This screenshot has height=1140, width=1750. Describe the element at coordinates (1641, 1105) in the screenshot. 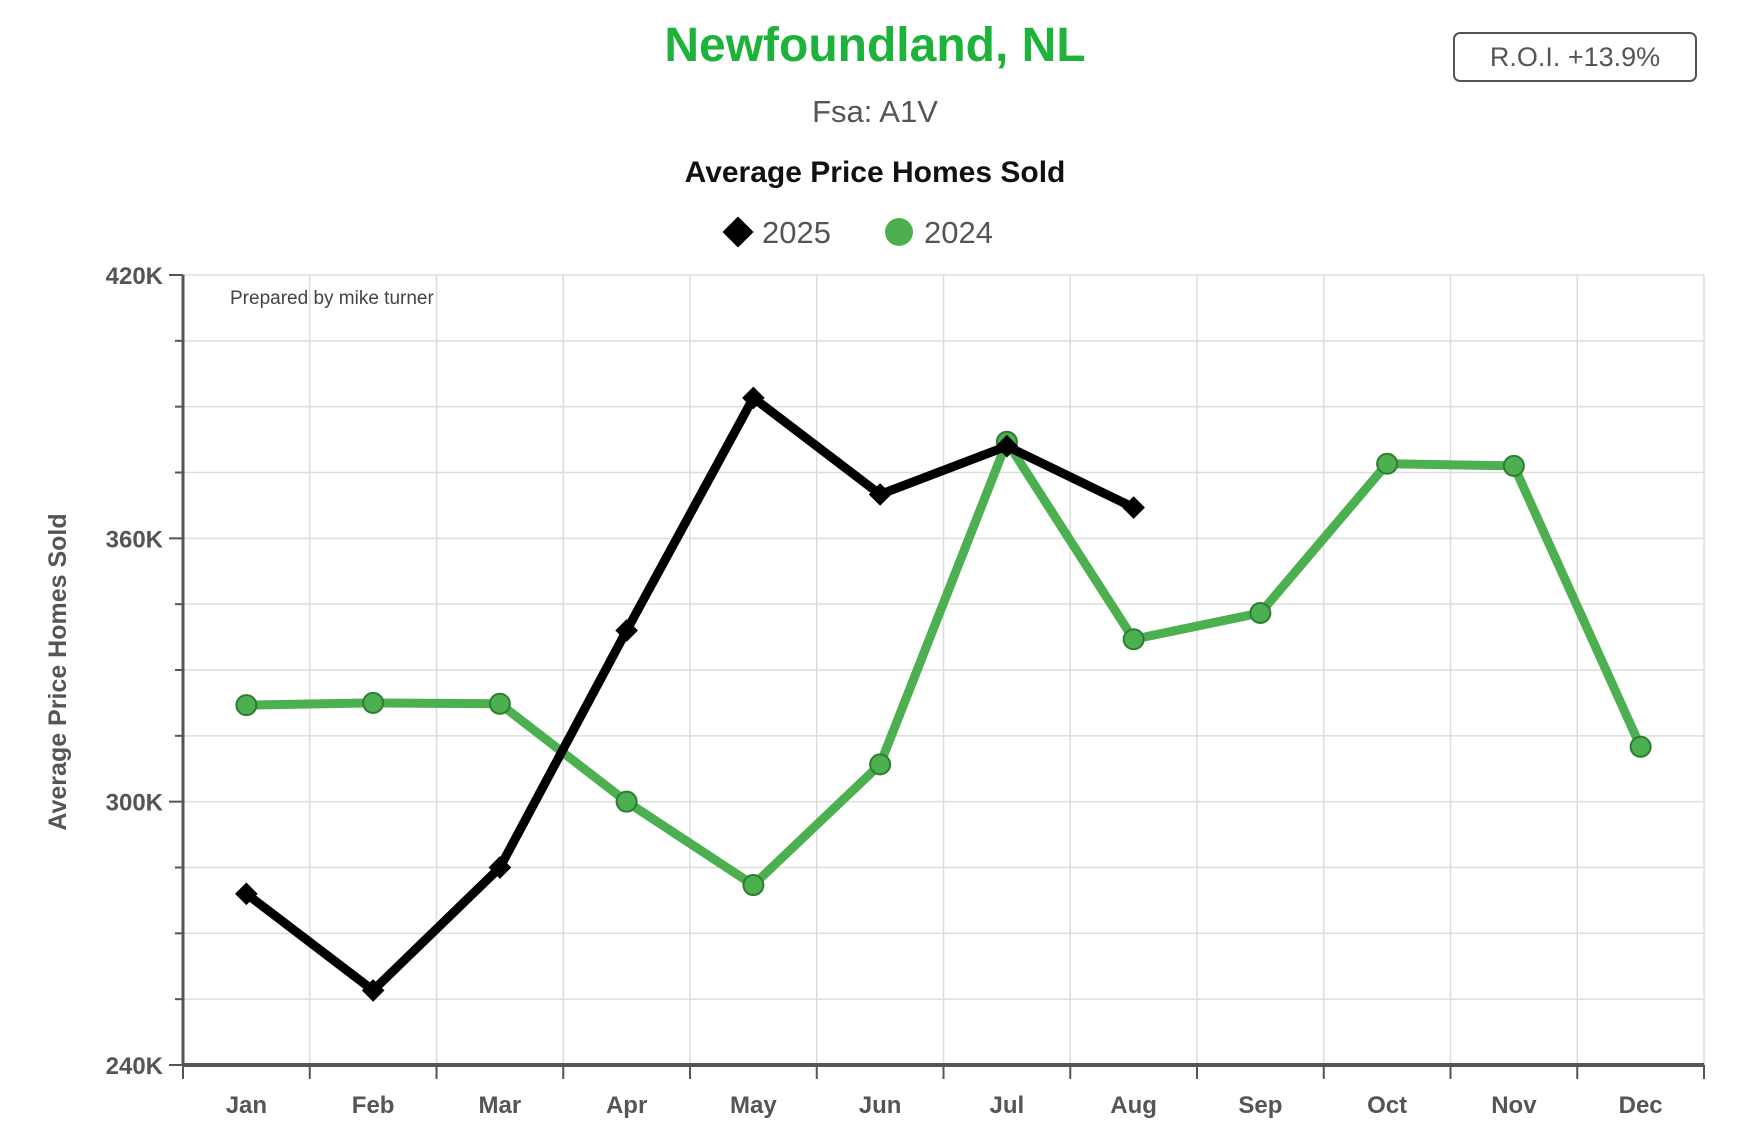

I see `x-tick-label: Dec` at that location.